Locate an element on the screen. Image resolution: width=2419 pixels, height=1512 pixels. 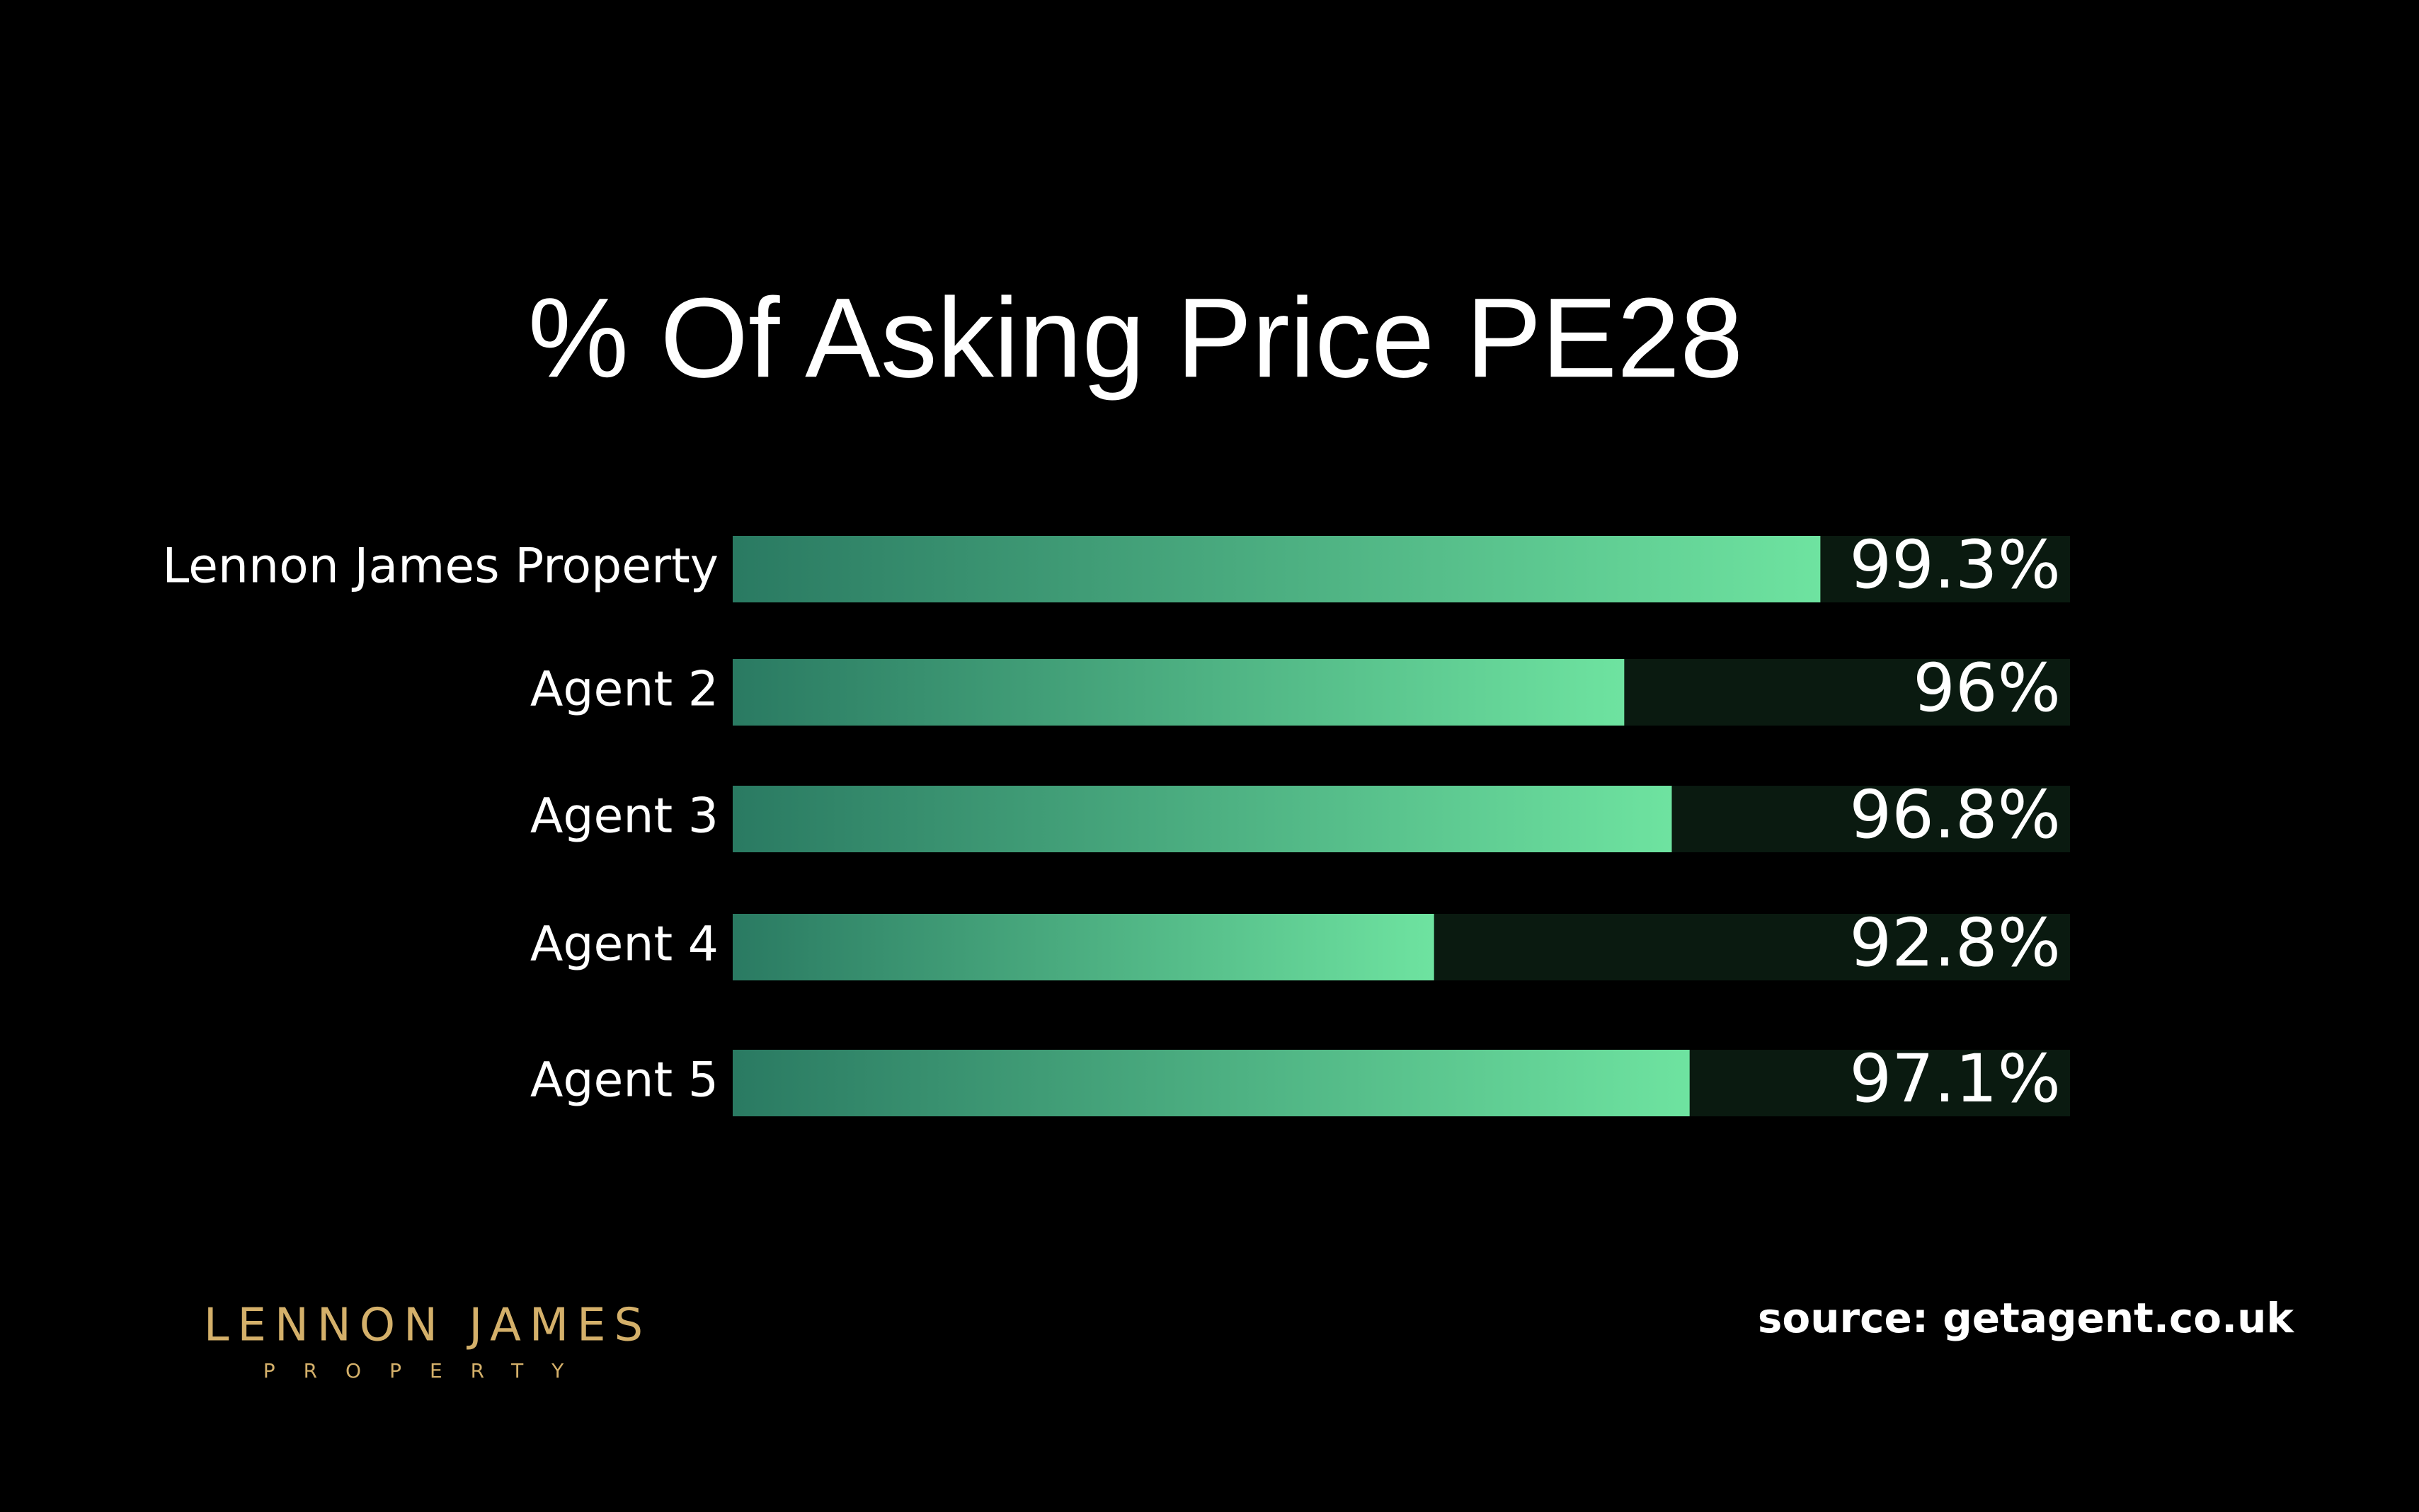
chart-title: % Of Asking Price PE28 is located at coordinates (1135, 337).